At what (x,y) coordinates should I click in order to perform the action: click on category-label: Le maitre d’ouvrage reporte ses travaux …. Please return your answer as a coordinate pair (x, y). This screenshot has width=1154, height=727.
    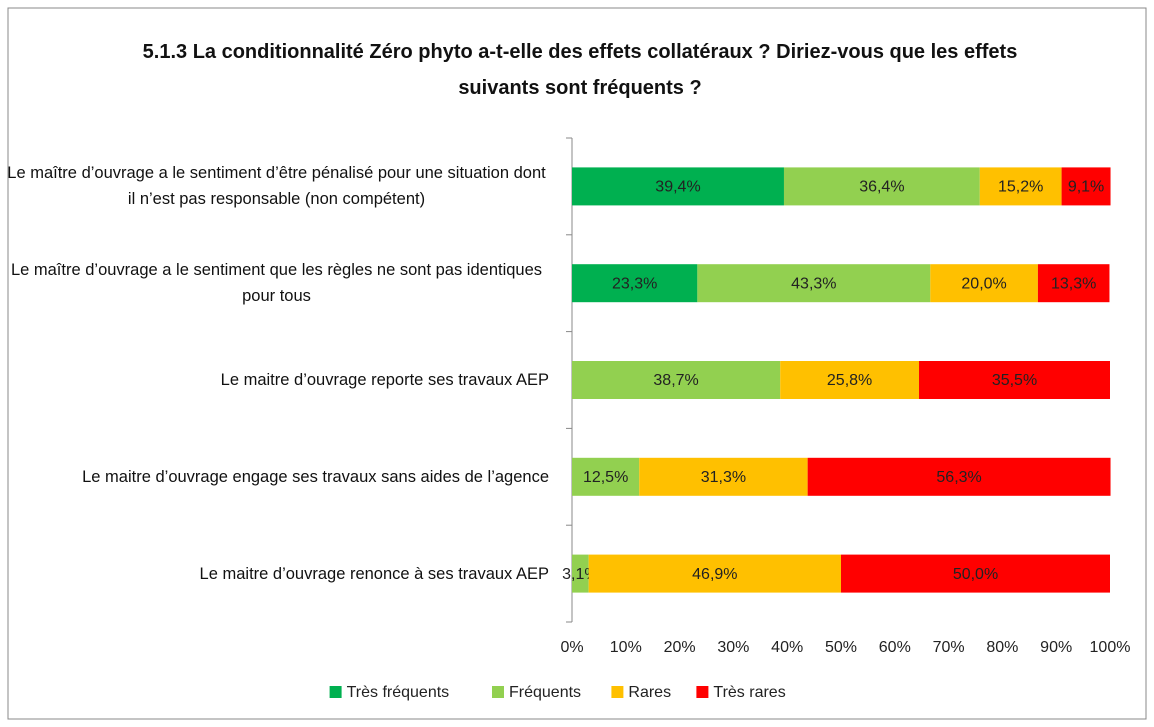
    Looking at the image, I should click on (276, 380).